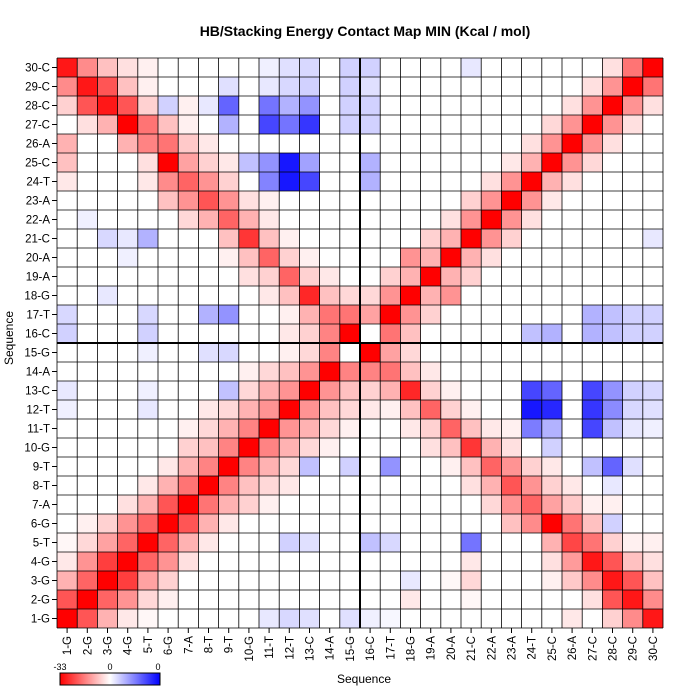 The image size is (700, 700). I want to click on x-tick-label: 17-T, so click(391, 648).